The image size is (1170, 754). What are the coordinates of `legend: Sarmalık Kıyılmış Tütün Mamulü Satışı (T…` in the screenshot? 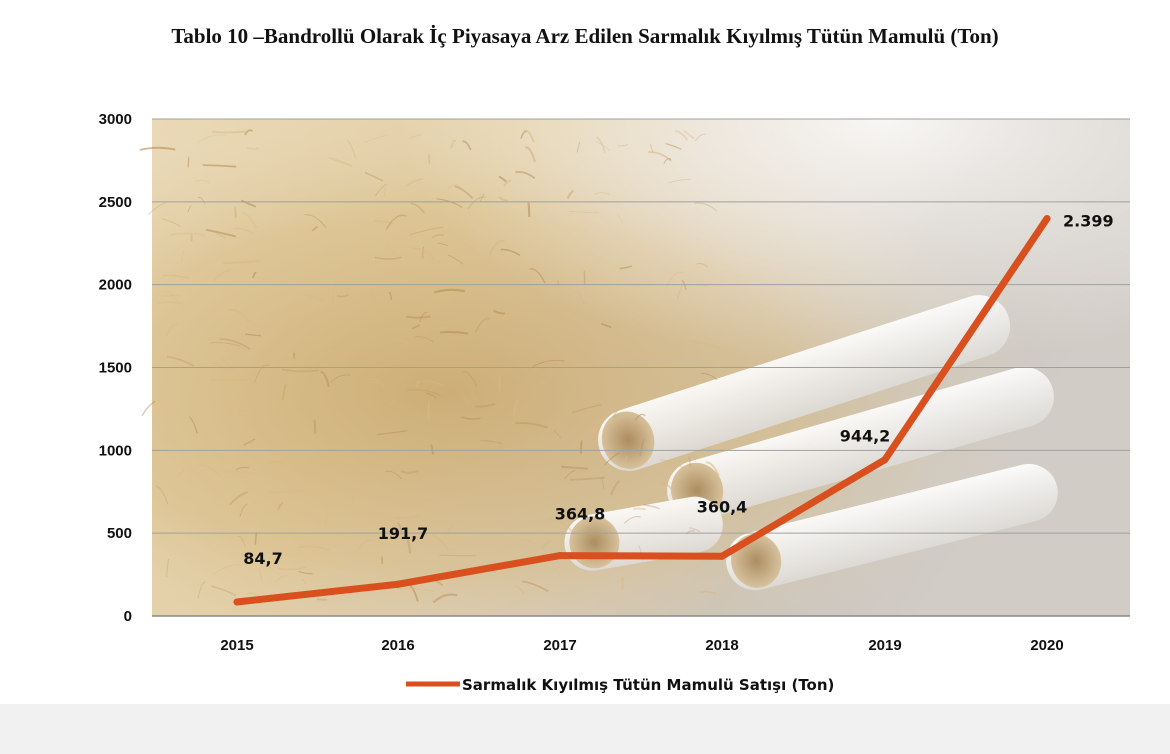 It's located at (620, 685).